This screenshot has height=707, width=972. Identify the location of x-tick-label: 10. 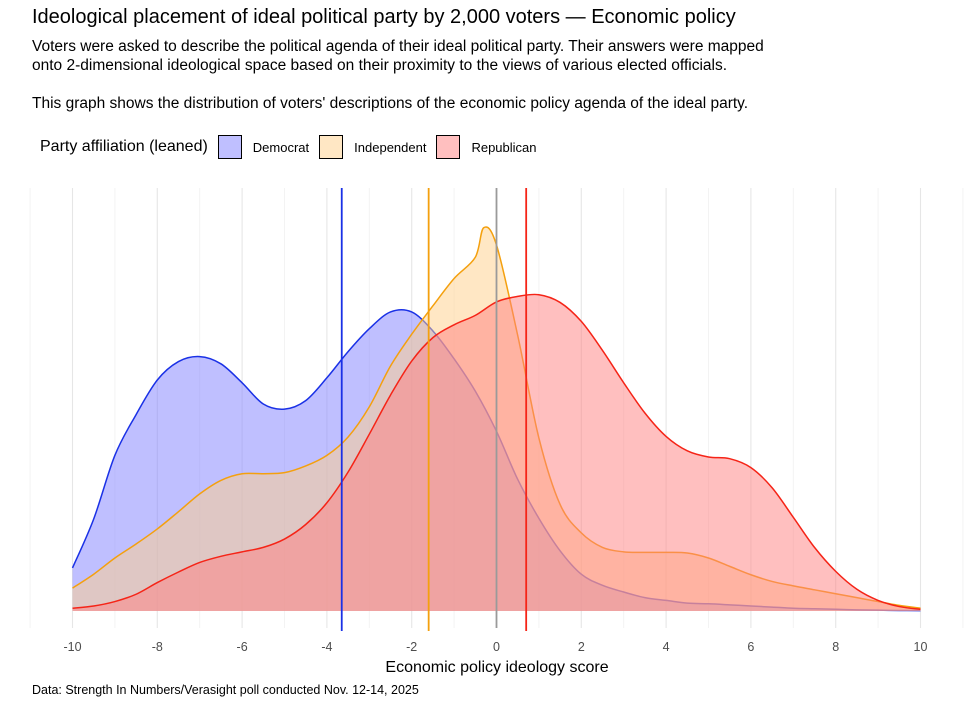
(921, 647).